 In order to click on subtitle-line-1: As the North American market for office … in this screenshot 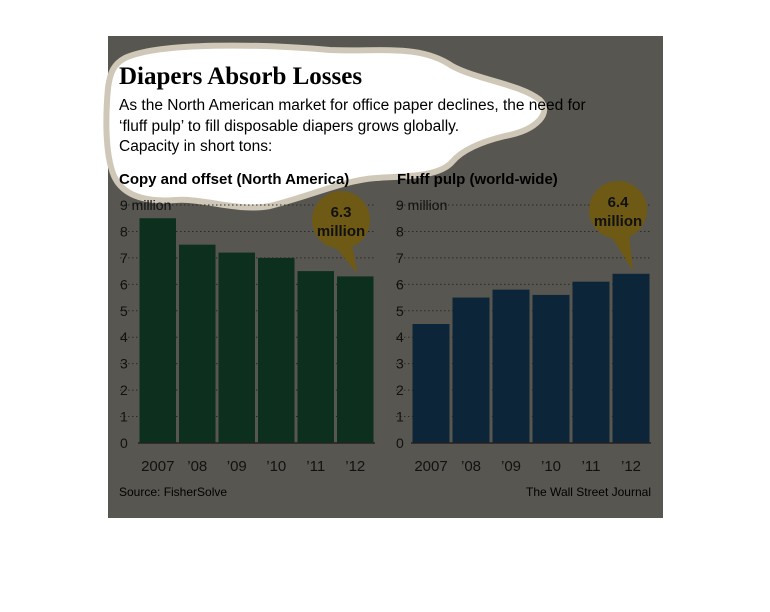, I will do `click(352, 105)`.